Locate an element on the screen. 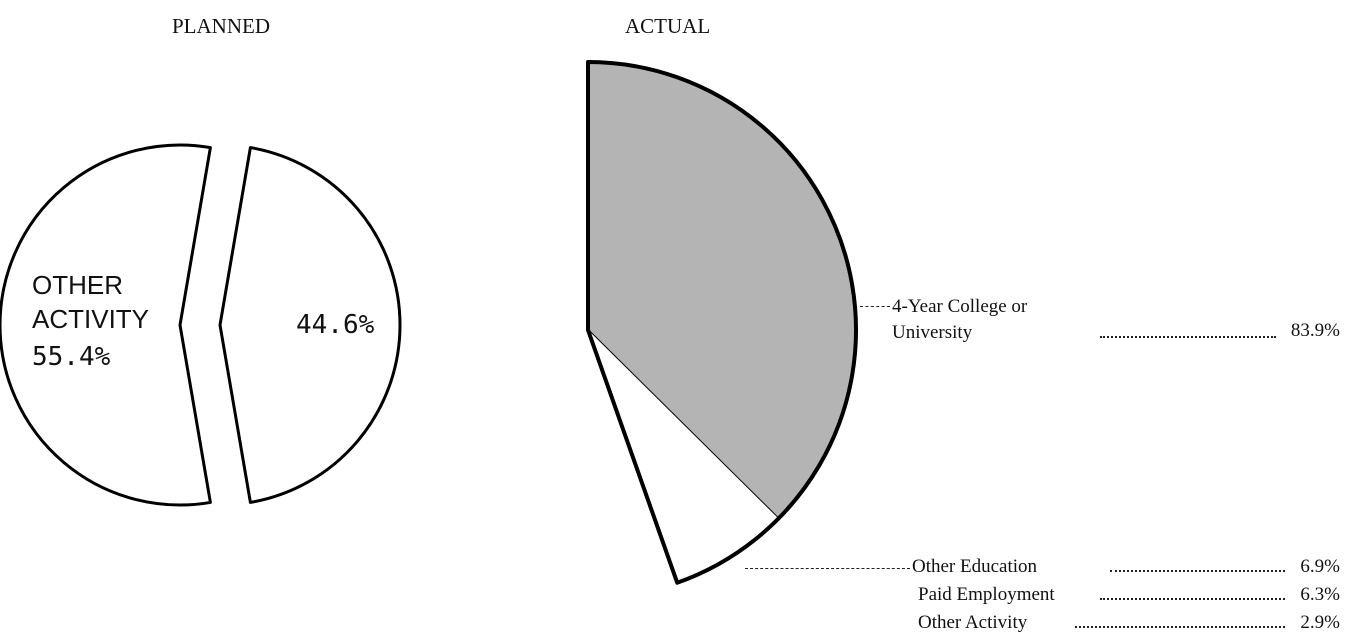 The width and height of the screenshot is (1353, 638). value-label: 6.3% is located at coordinates (1320, 594).